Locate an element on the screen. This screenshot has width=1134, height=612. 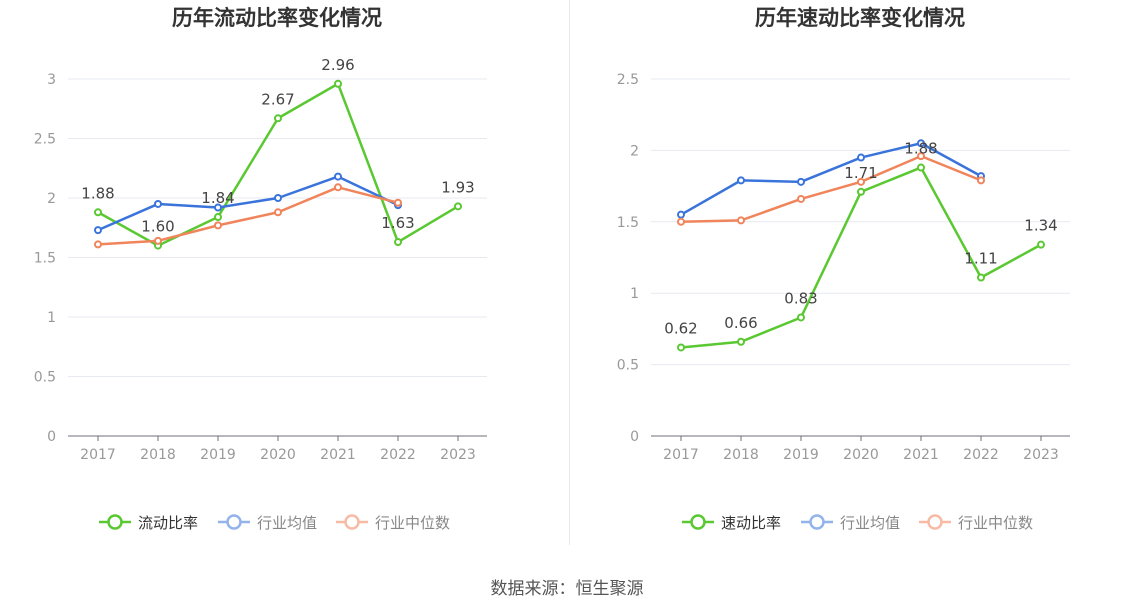
data-label: 0.62 is located at coordinates (680, 328).